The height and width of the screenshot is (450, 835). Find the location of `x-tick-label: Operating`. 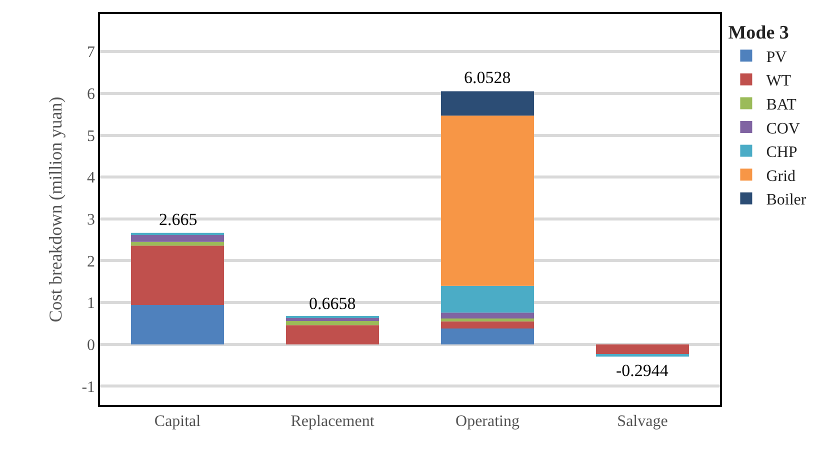

x-tick-label: Operating is located at coordinates (488, 421).